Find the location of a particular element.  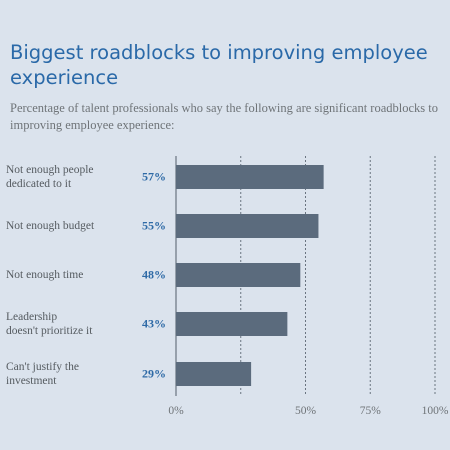

value-label: 57% is located at coordinates (154, 176).